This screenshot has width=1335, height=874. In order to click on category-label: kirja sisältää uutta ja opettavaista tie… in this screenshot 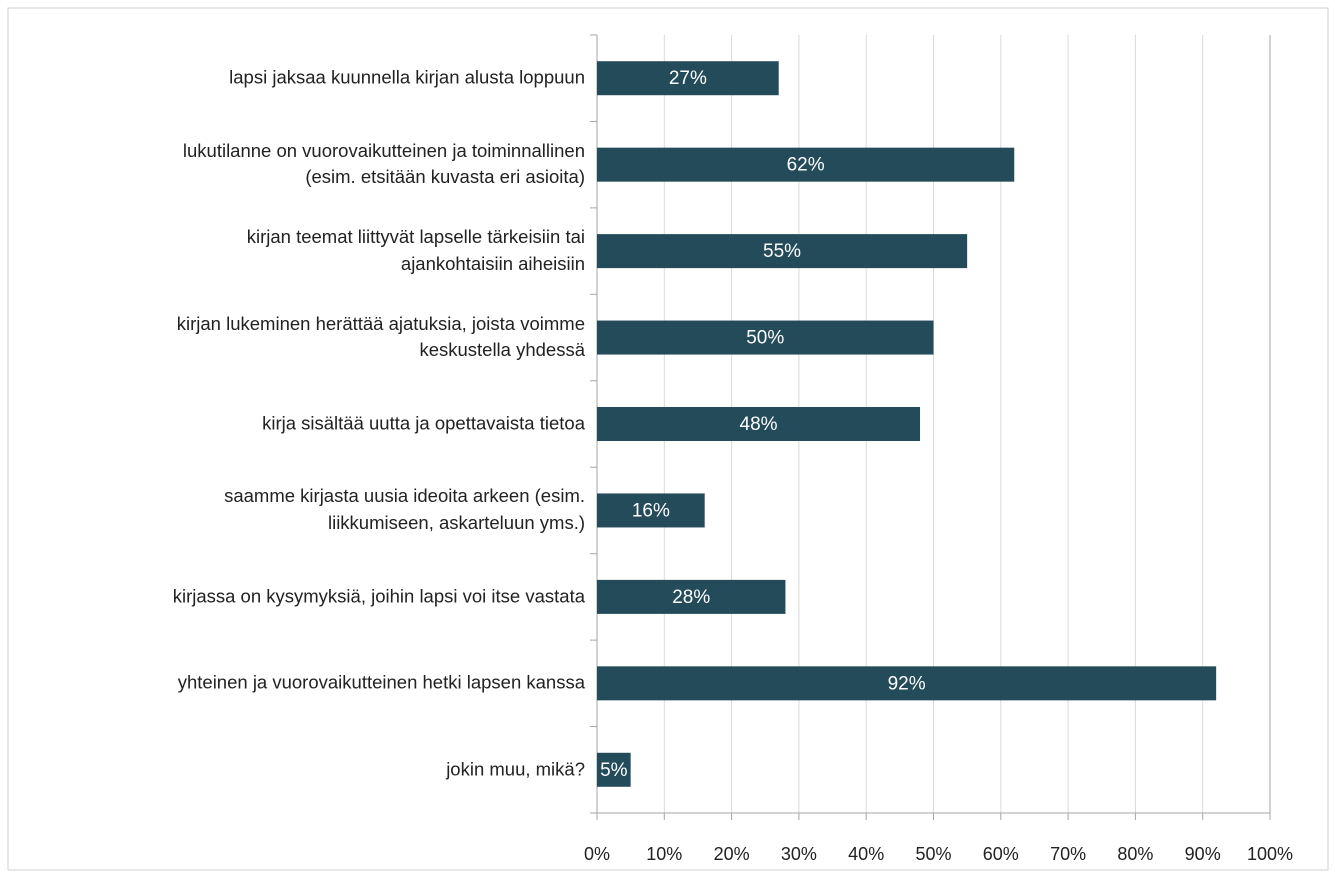, I will do `click(423, 423)`.